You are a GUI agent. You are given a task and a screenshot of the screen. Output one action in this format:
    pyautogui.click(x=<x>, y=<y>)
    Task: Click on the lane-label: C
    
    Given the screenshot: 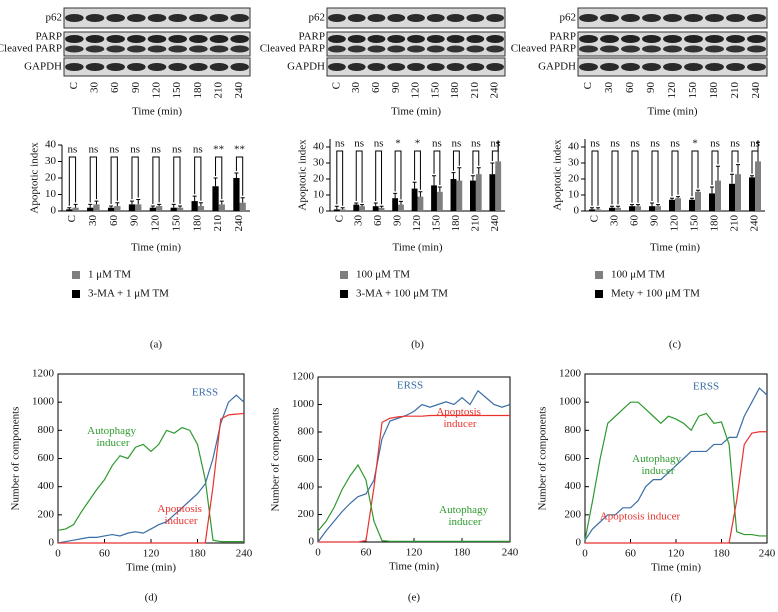 What is the action you would take?
    pyautogui.click(x=588, y=85)
    